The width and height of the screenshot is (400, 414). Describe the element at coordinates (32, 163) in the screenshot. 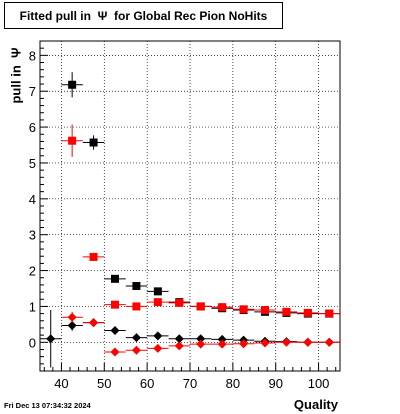

I see `y-tick-label: 5` at that location.